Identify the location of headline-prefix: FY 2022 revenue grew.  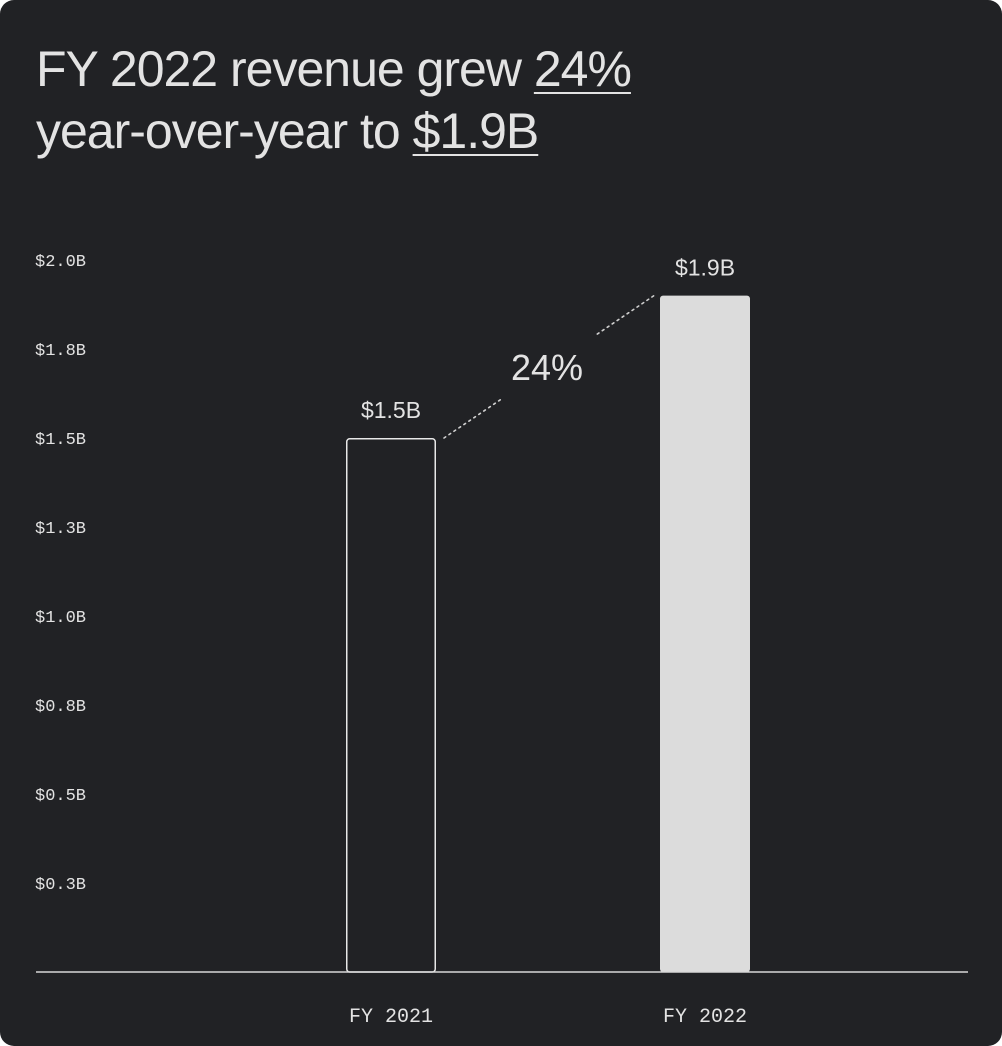
(285, 69).